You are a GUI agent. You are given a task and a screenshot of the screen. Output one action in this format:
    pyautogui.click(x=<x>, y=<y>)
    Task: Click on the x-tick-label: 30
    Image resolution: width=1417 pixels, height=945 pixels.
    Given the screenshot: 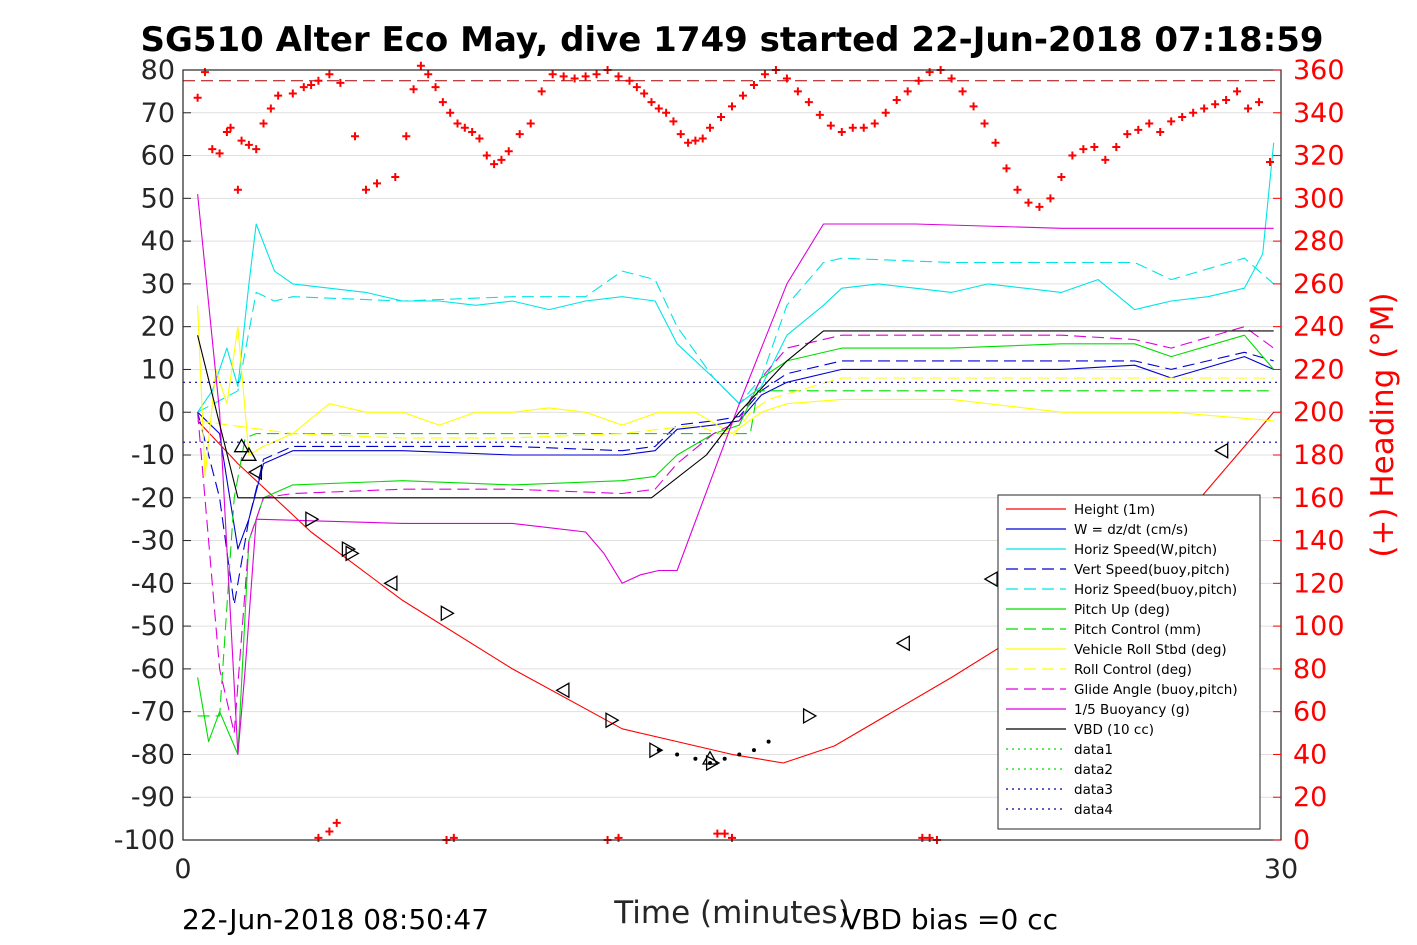 What is the action you would take?
    pyautogui.click(x=1281, y=869)
    